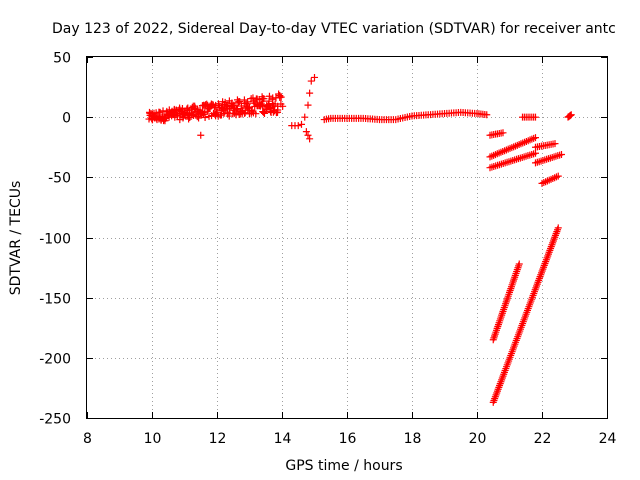 Image resolution: width=640 pixels, height=480 pixels. I want to click on data-point-extra-point, so click(201, 135).